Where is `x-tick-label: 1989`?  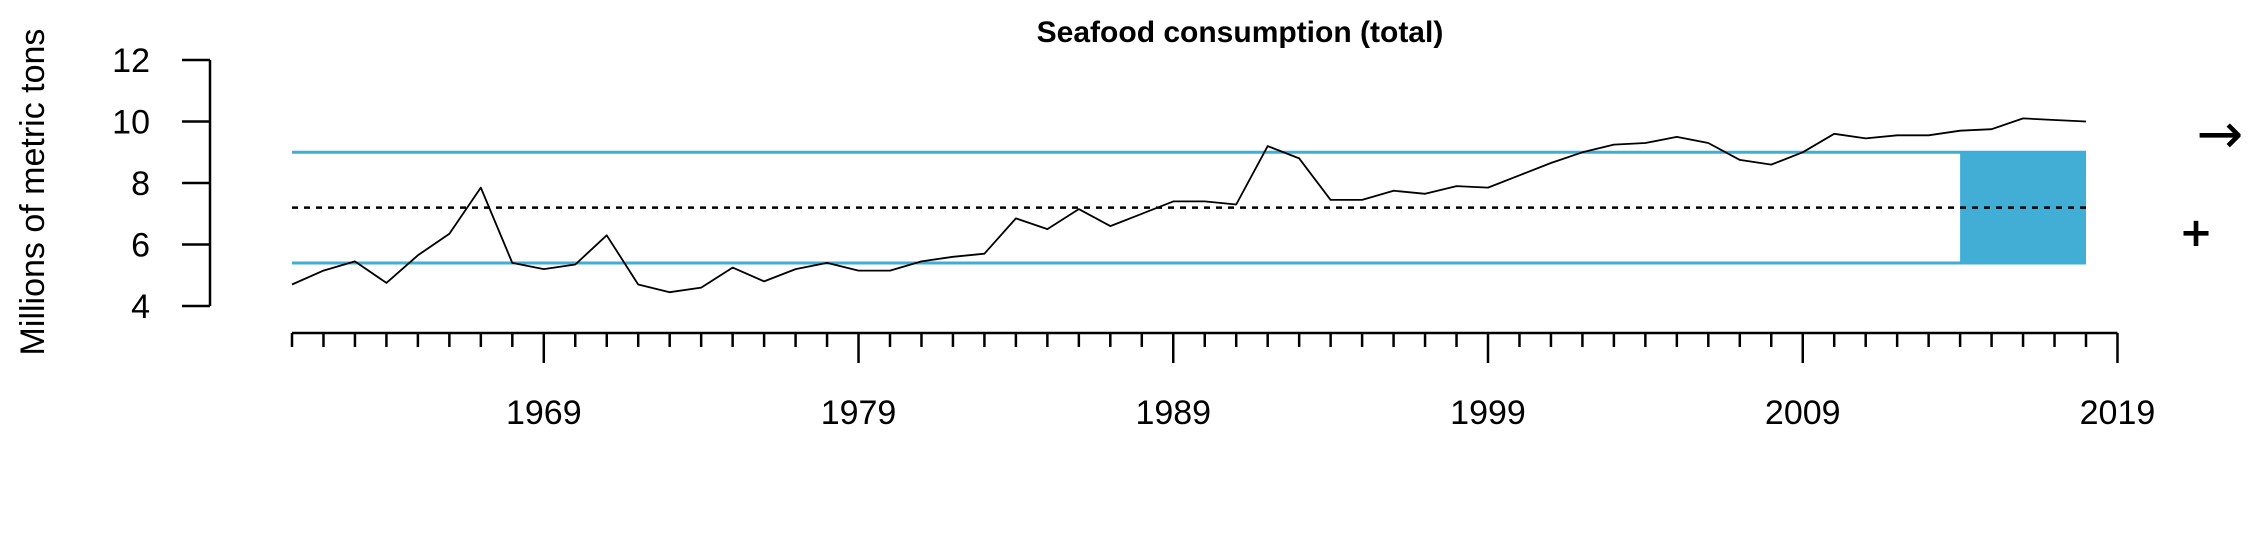
x-tick-label: 1989 is located at coordinates (1173, 413).